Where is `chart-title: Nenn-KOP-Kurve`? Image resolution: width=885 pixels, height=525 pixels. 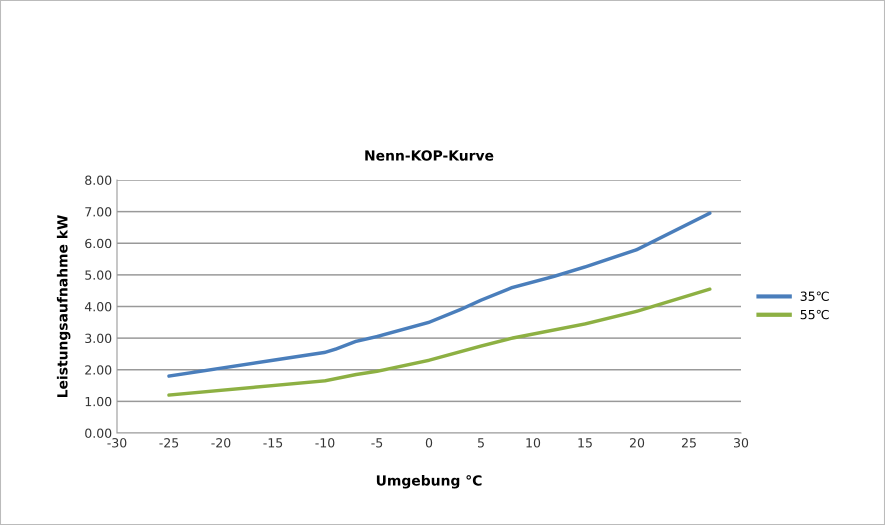 chart-title: Nenn-KOP-Kurve is located at coordinates (429, 155).